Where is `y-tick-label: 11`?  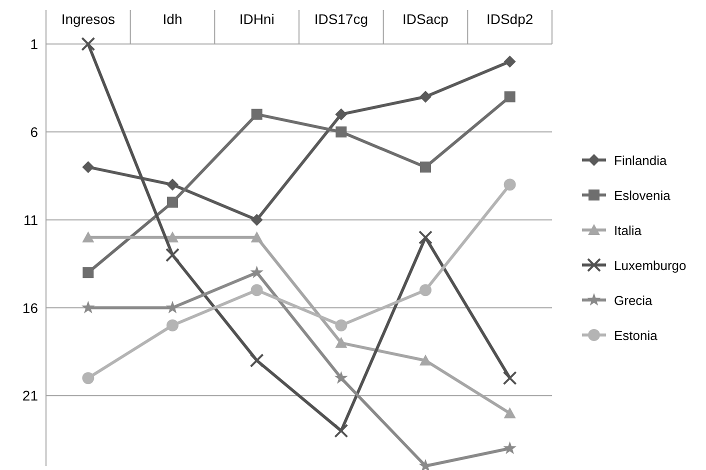
y-tick-label: 11 is located at coordinates (30, 220).